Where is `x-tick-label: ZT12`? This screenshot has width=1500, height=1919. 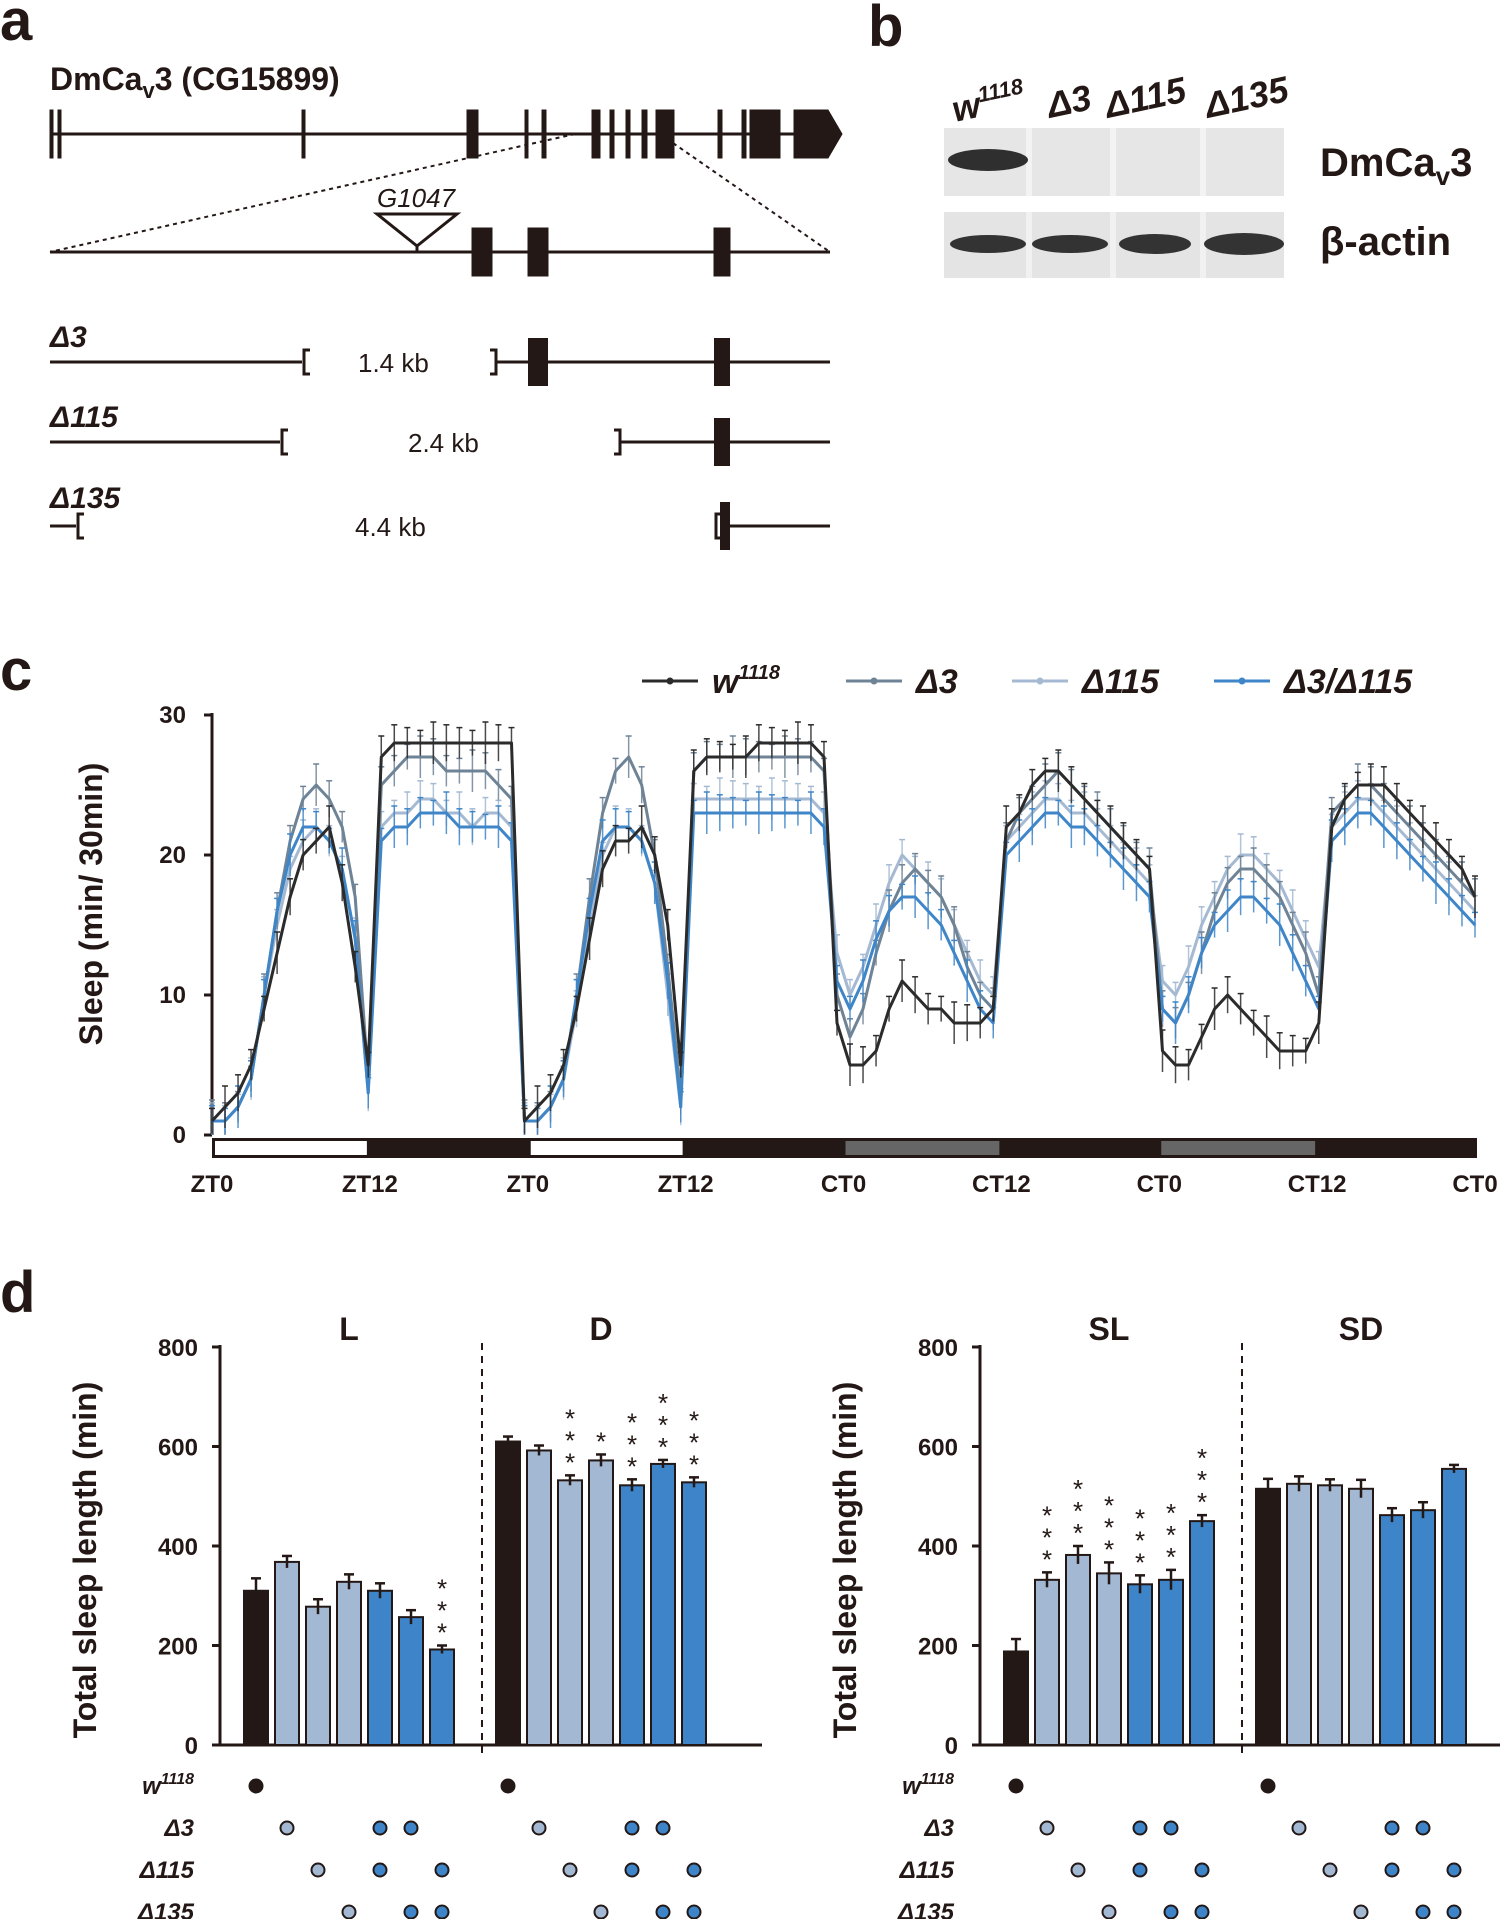
x-tick-label: ZT12 is located at coordinates (686, 1184).